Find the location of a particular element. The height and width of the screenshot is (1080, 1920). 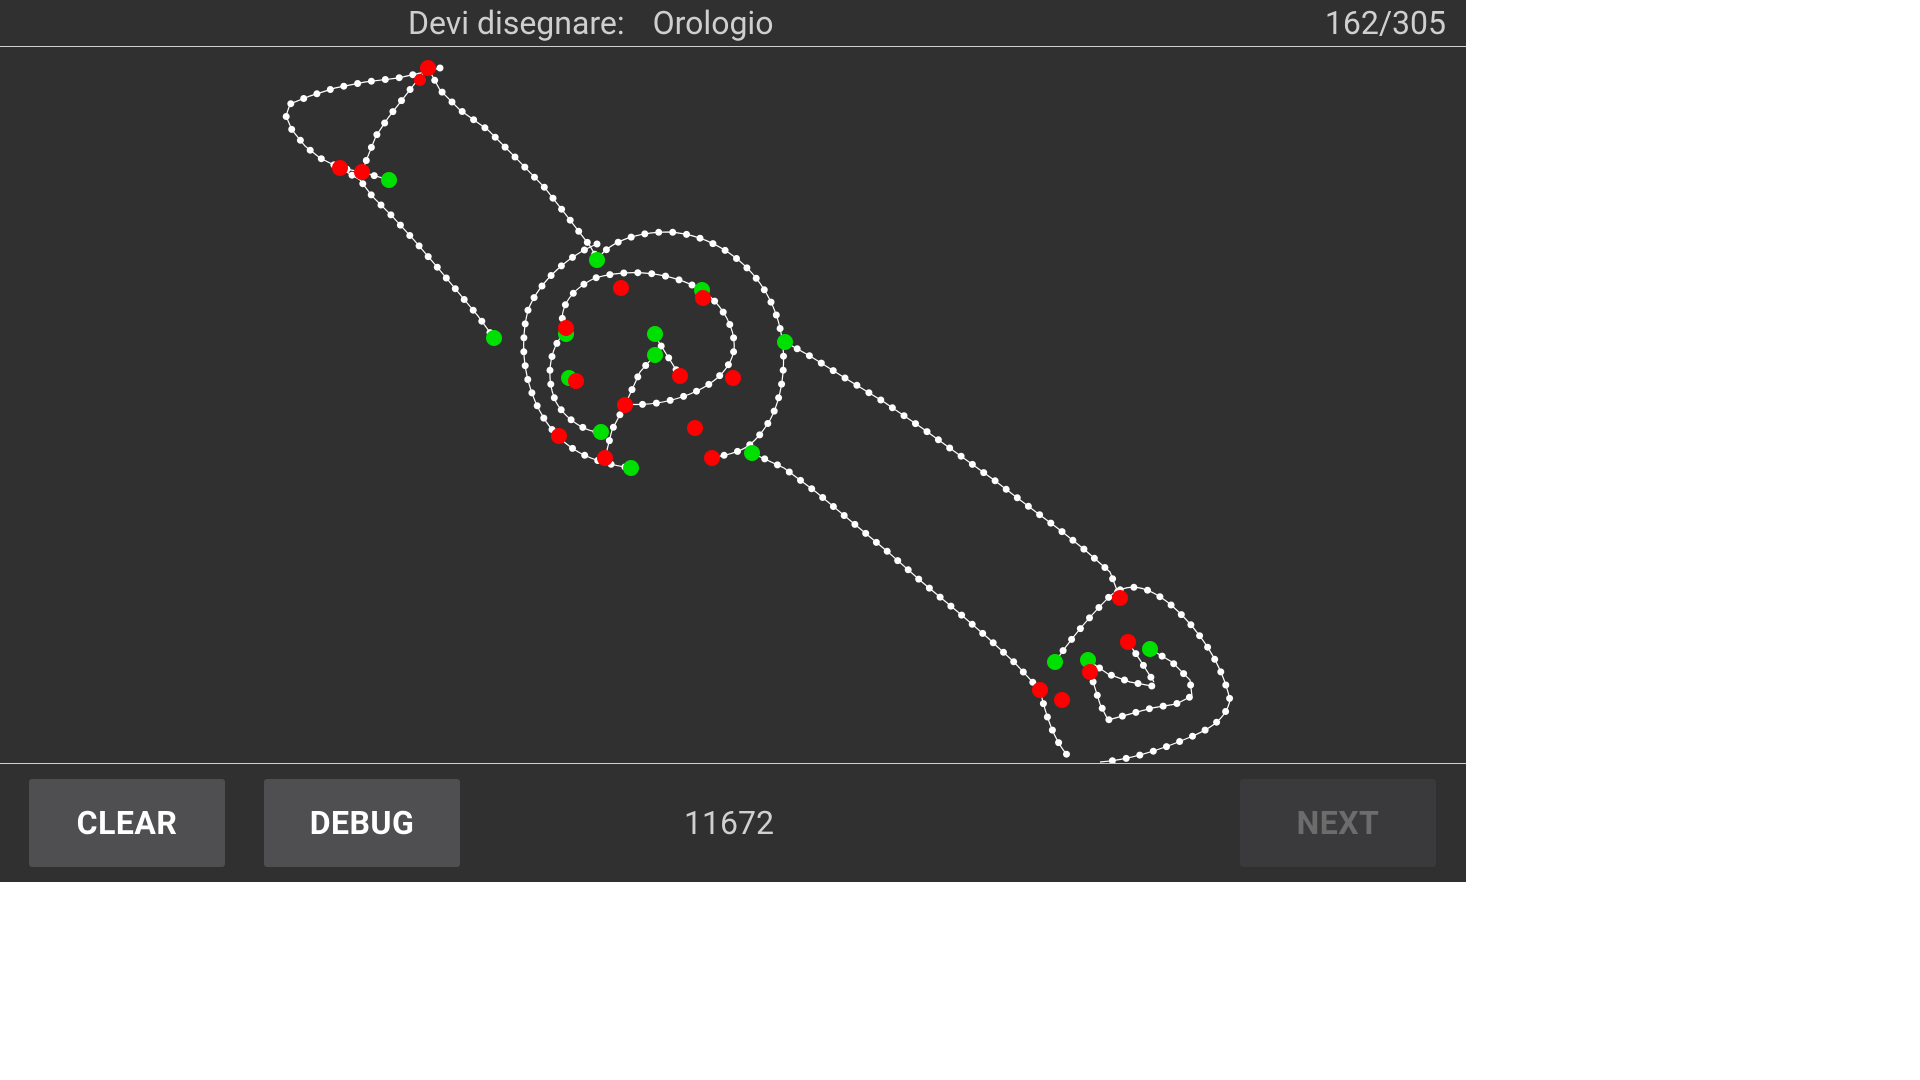

header-bar: Devi disegnare: Orologio 162/305 is located at coordinates (733, 23).